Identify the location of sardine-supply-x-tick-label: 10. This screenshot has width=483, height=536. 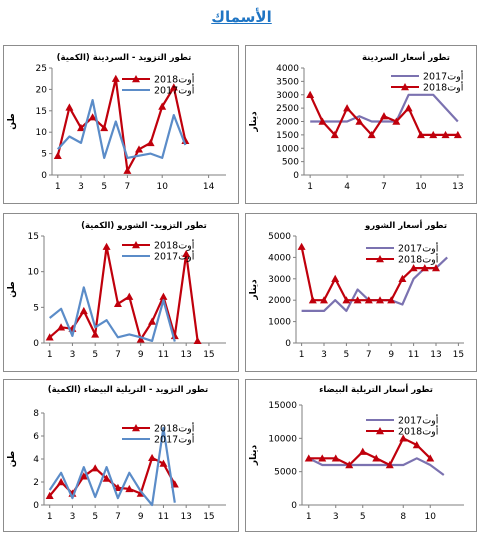
(162, 187).